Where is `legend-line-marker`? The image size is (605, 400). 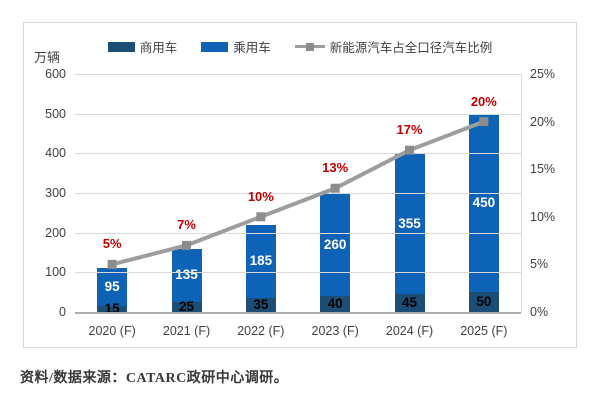
legend-line-marker is located at coordinates (309, 46).